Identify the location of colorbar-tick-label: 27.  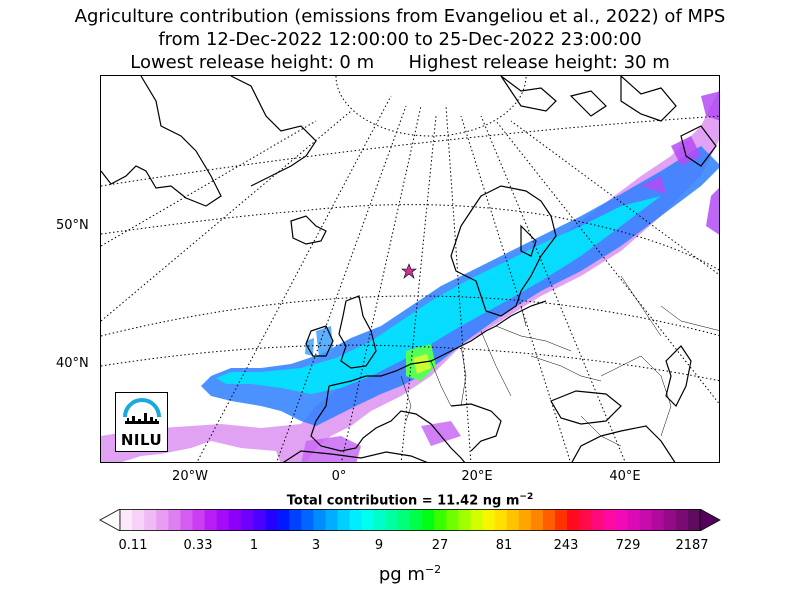
(440, 545).